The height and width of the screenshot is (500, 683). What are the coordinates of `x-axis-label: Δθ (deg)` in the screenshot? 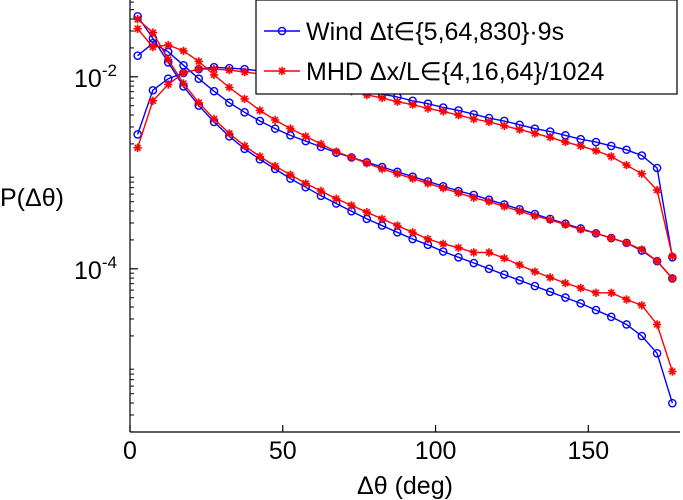 It's located at (405, 486).